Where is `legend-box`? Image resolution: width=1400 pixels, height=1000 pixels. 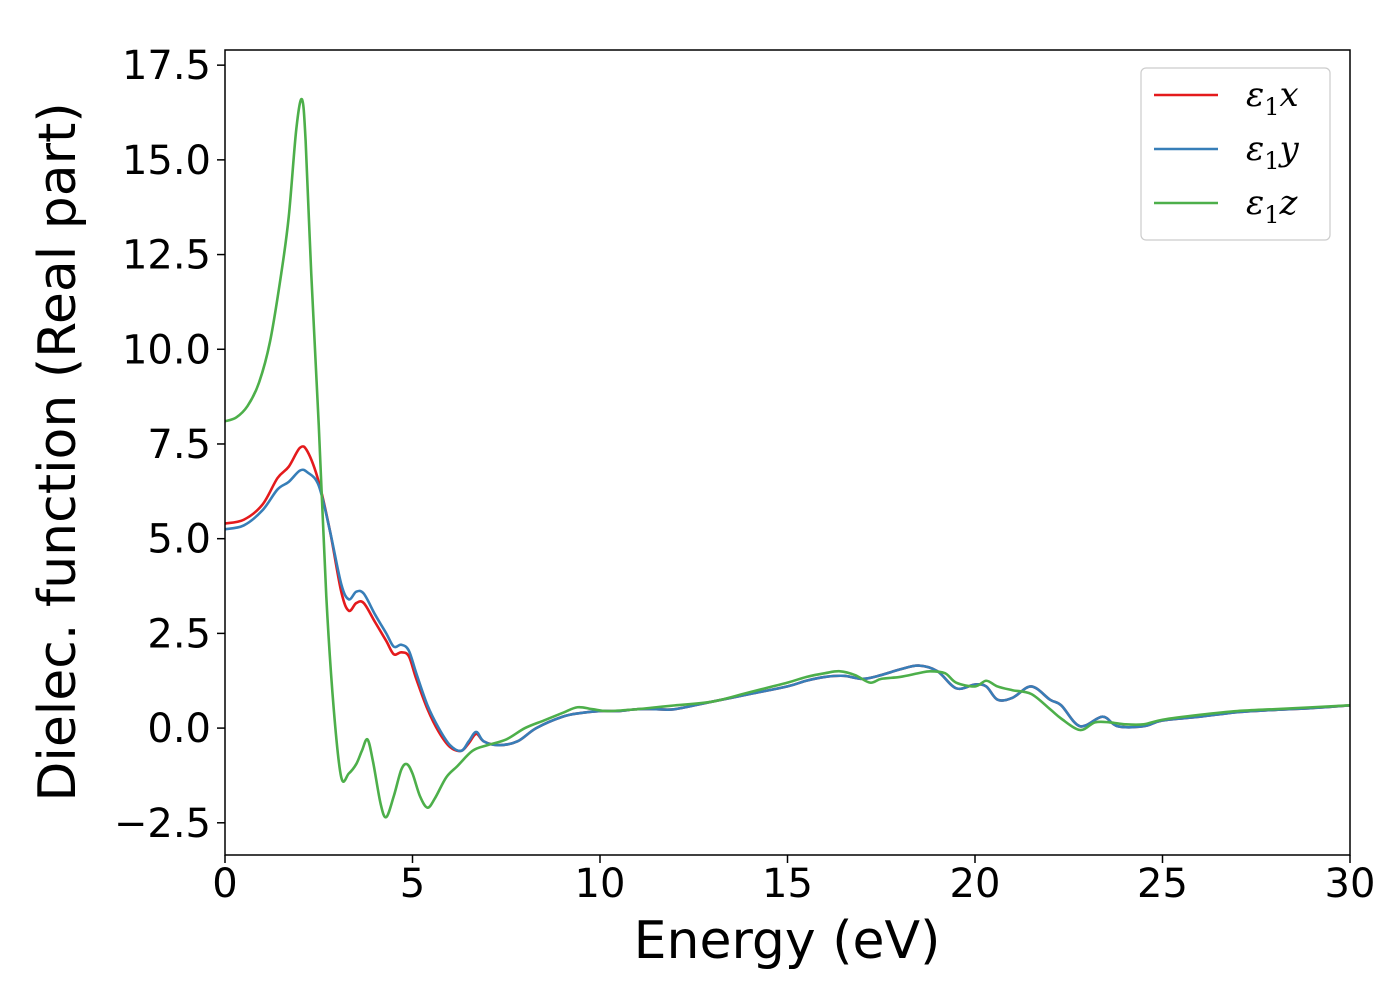 legend-box is located at coordinates (1235, 154).